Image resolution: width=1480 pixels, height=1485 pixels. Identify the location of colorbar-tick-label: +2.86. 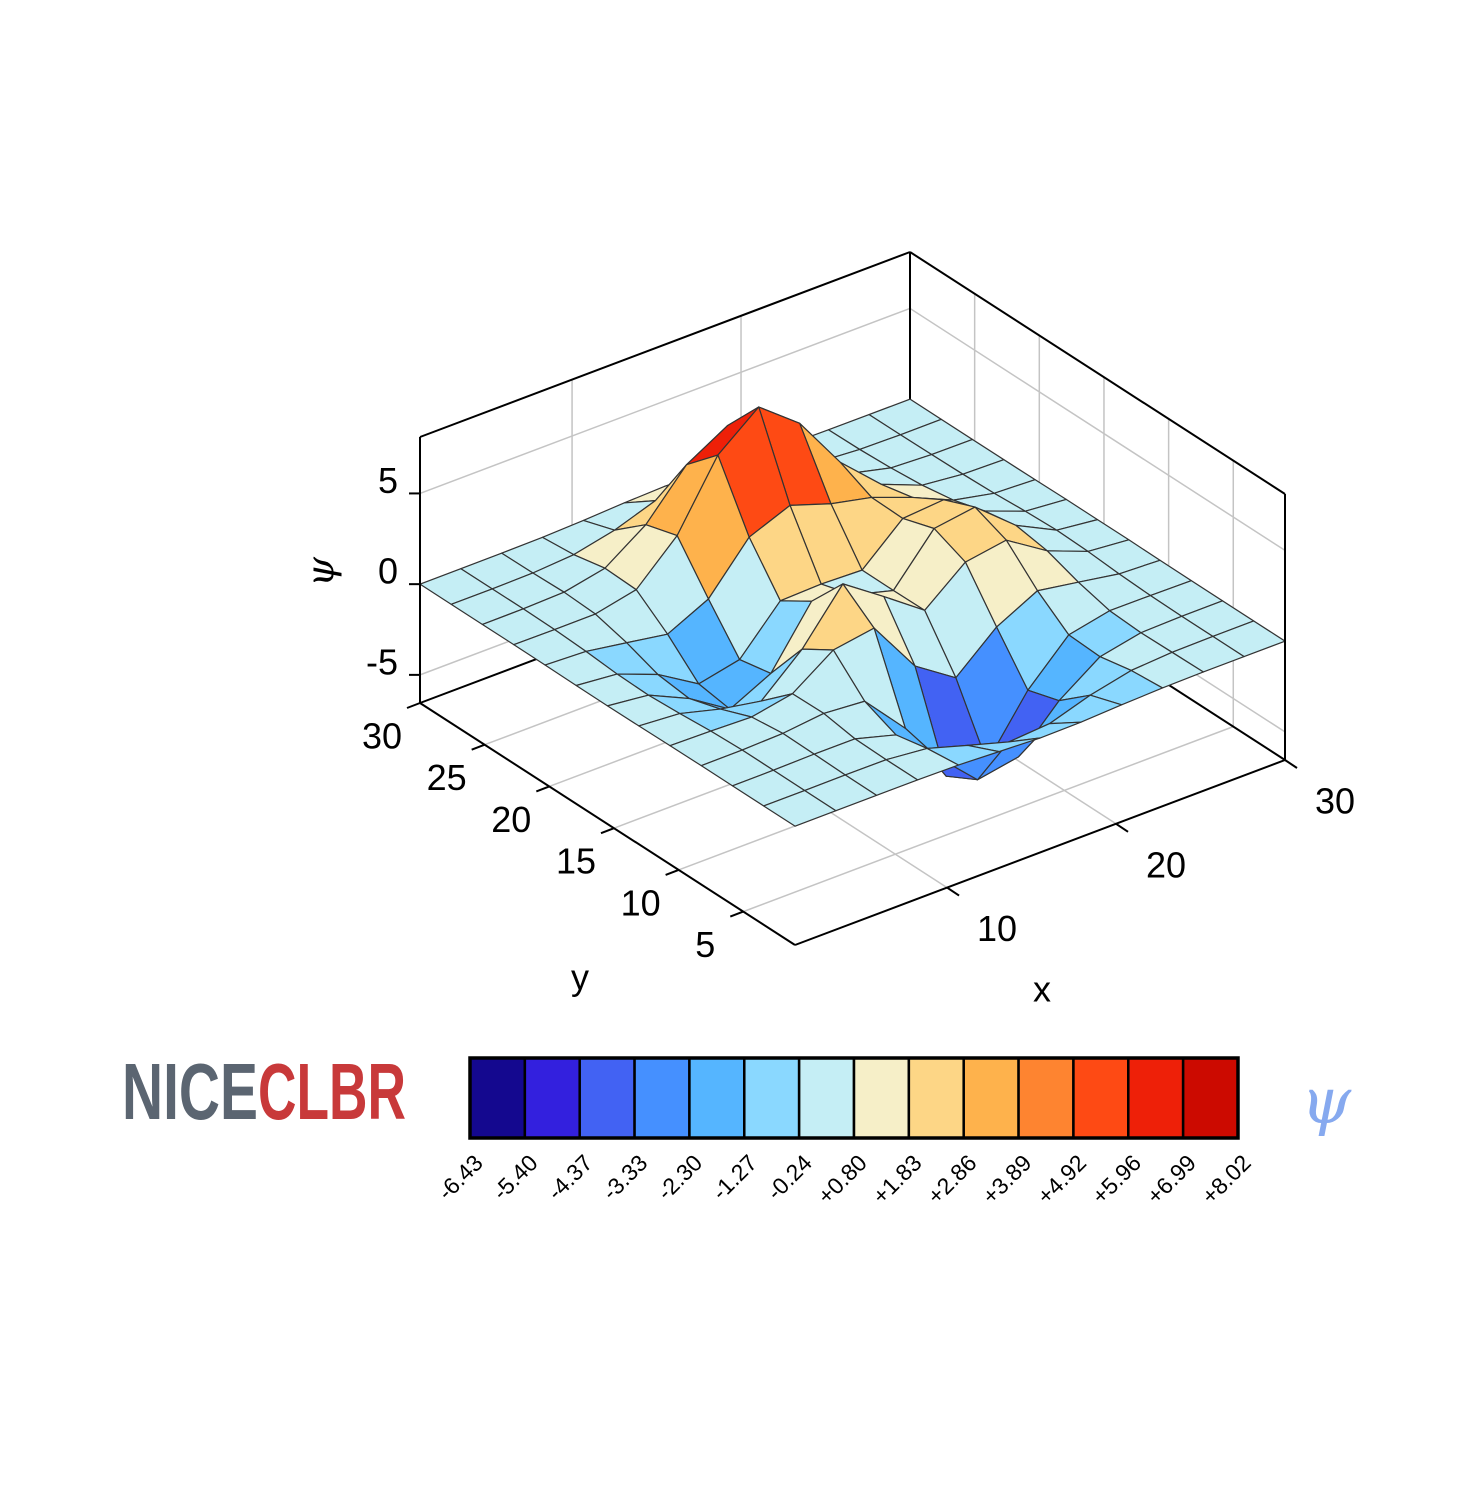
(952, 1179).